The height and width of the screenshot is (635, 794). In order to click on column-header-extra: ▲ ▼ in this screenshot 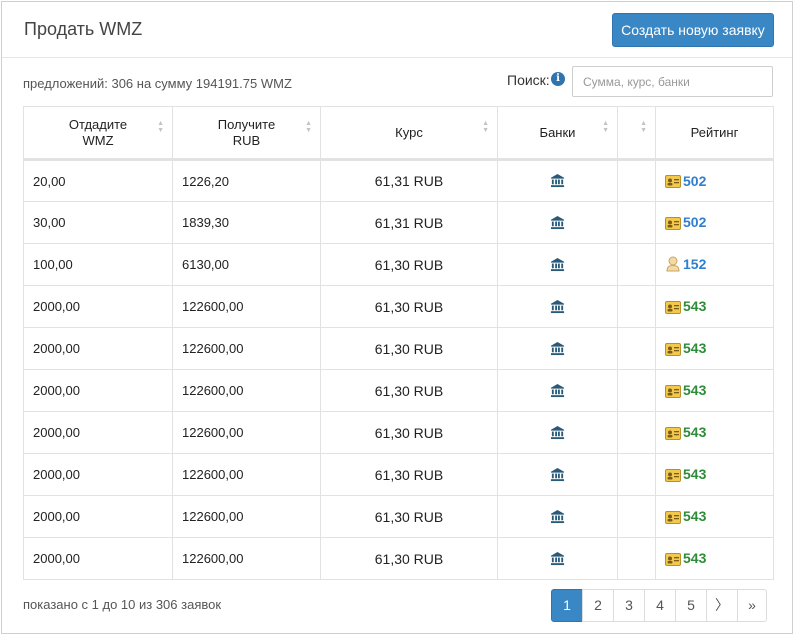, I will do `click(636, 133)`.